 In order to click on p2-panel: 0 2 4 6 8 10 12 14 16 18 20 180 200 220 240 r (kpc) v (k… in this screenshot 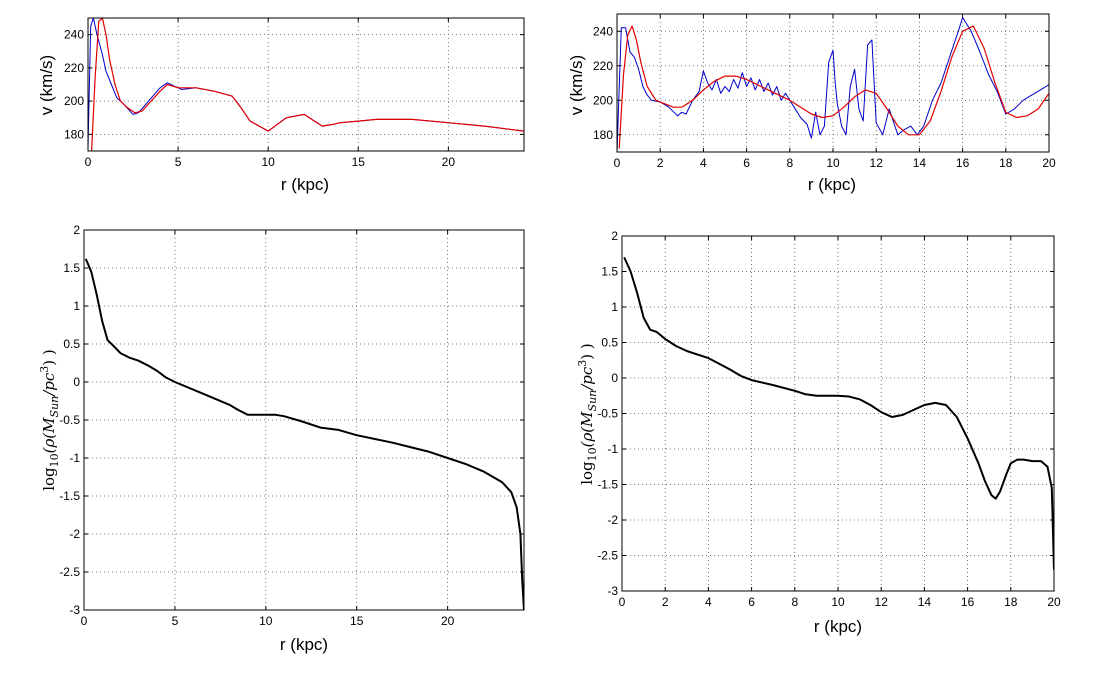, I will do `click(811, 103)`.